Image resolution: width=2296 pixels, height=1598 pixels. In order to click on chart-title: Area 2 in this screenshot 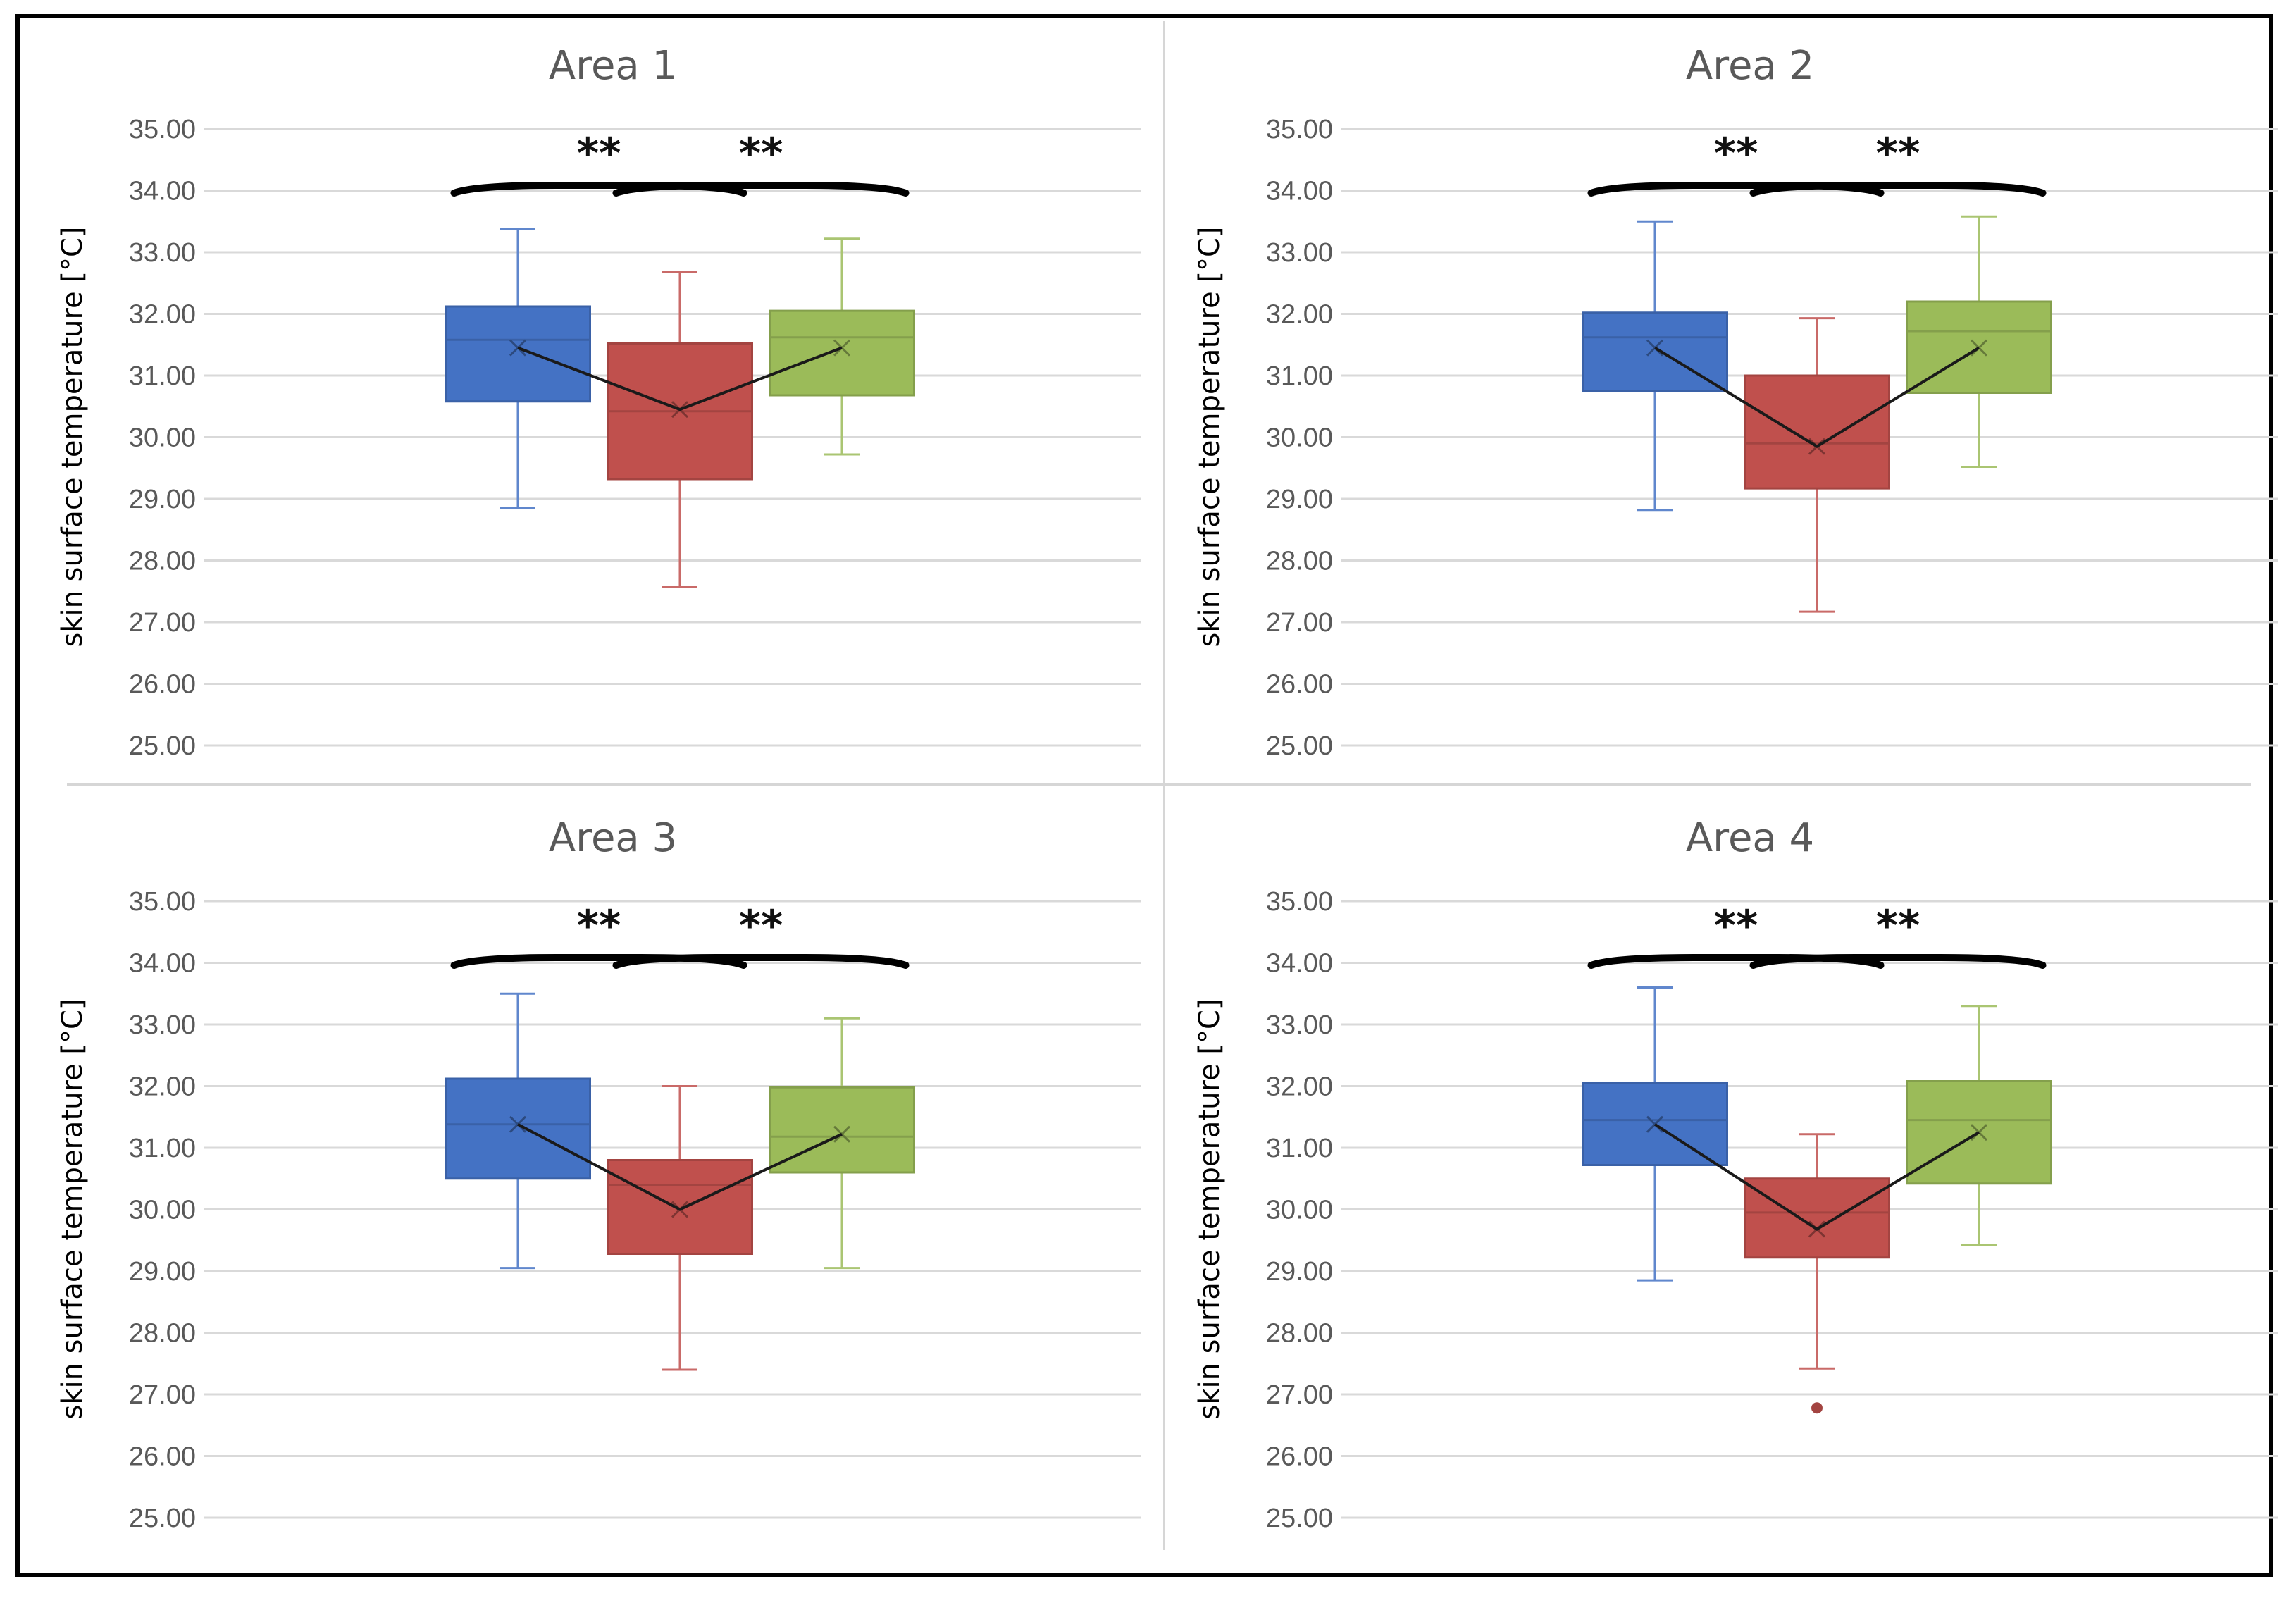, I will do `click(1750, 66)`.